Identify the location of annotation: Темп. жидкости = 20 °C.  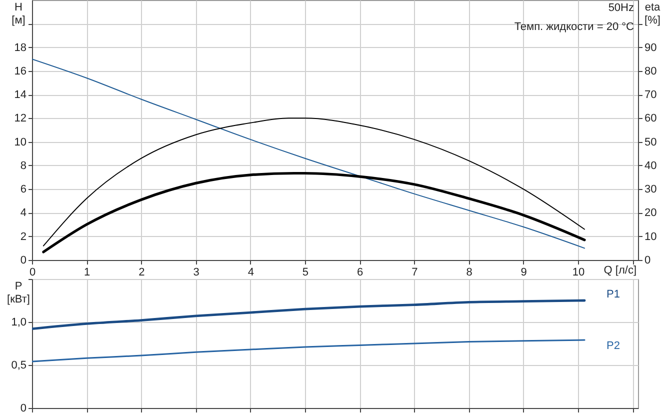
(574, 27).